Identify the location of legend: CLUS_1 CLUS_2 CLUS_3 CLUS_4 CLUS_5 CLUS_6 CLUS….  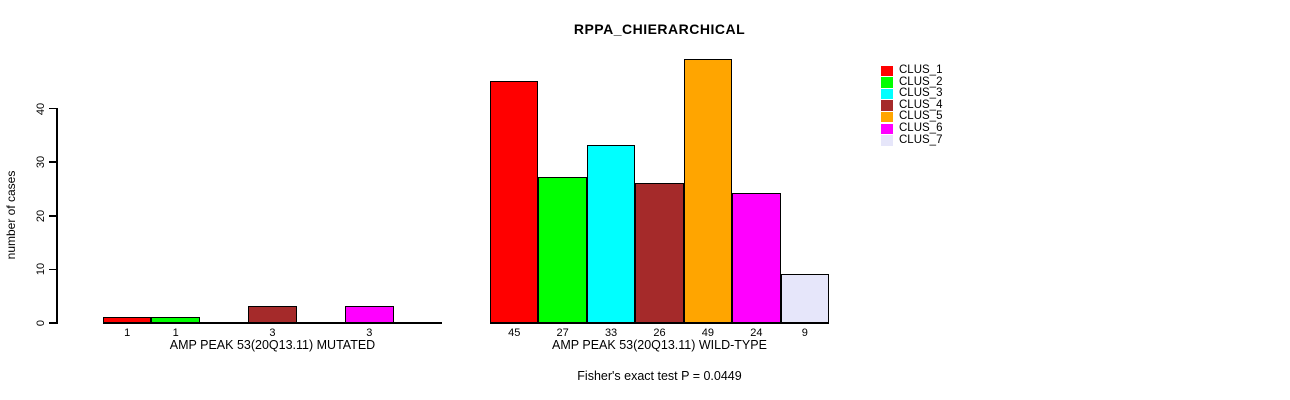
(912, 105).